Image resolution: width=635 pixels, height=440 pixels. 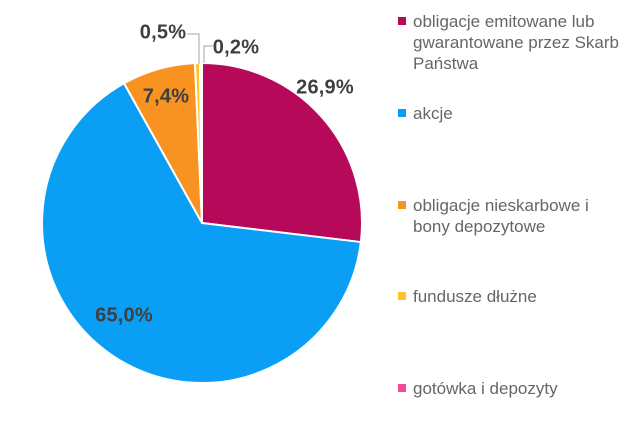 I want to click on legend-item-obligacje-nieskarbowe: obligacje nieskarbowe i bony depozytowe, so click(x=513, y=216).